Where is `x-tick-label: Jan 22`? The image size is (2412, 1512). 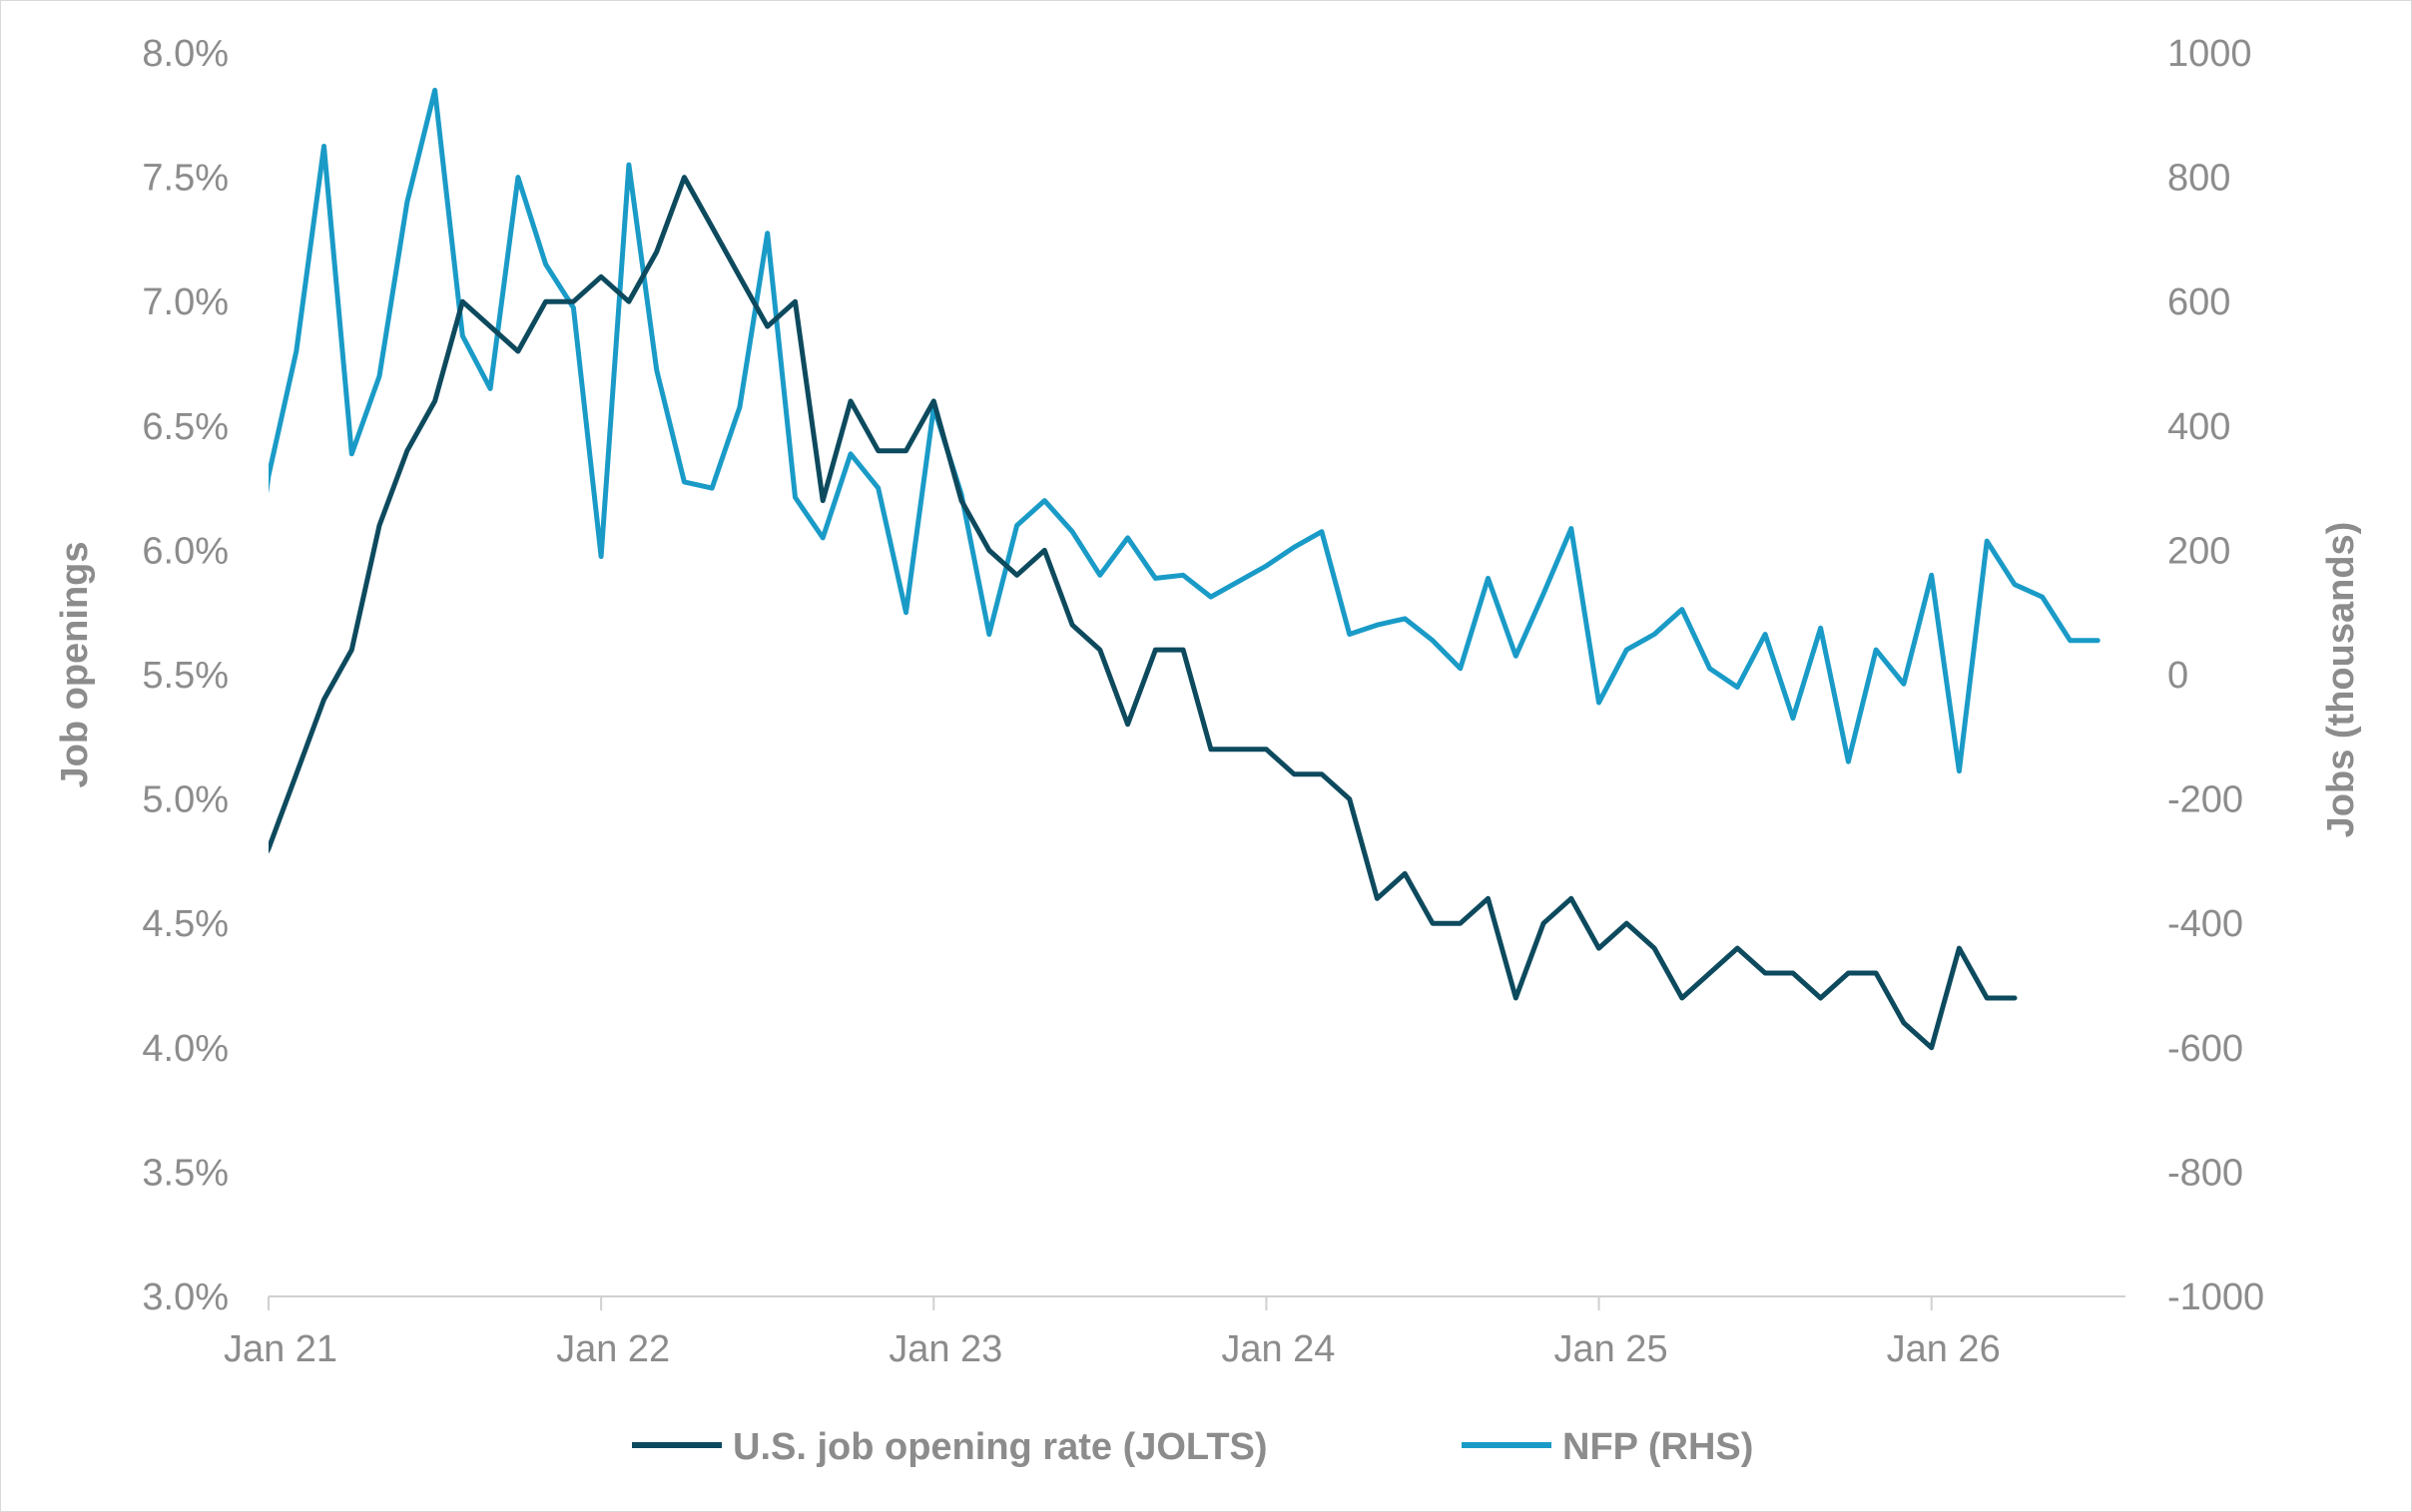 x-tick-label: Jan 22 is located at coordinates (613, 1349).